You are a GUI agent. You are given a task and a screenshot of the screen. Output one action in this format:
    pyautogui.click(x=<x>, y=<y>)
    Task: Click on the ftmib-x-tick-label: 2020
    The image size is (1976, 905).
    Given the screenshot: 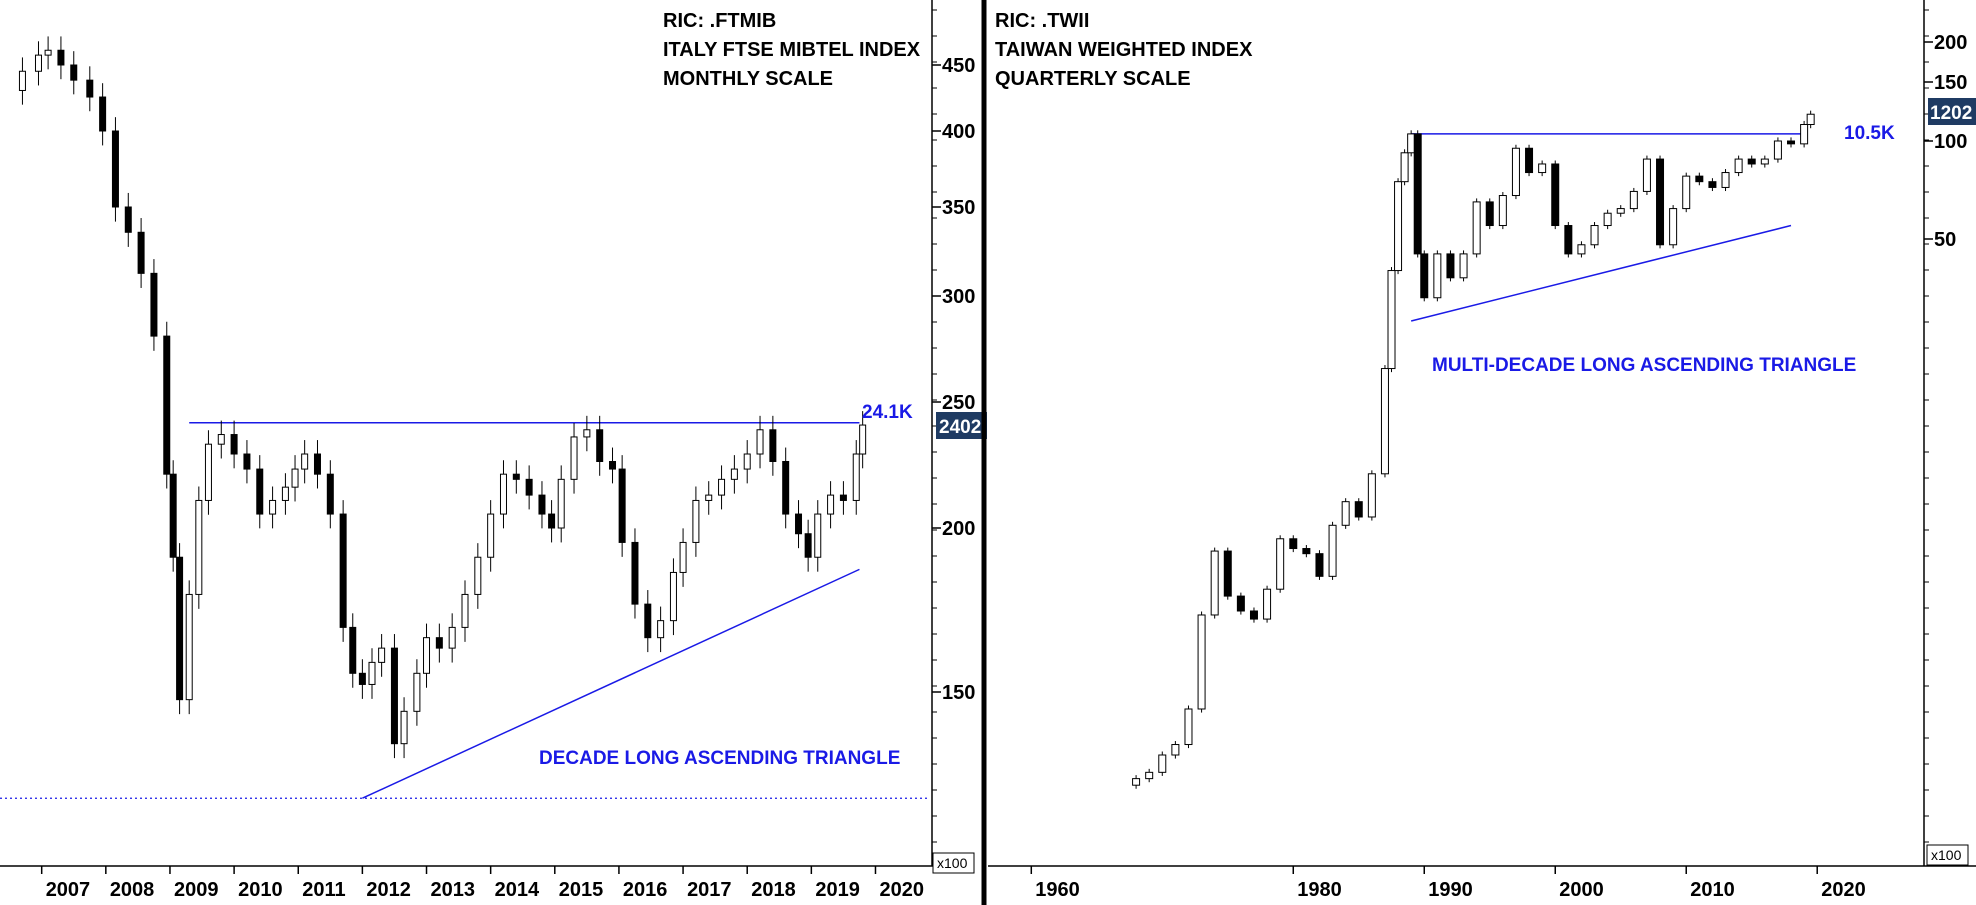 What is the action you would take?
    pyautogui.click(x=901, y=890)
    